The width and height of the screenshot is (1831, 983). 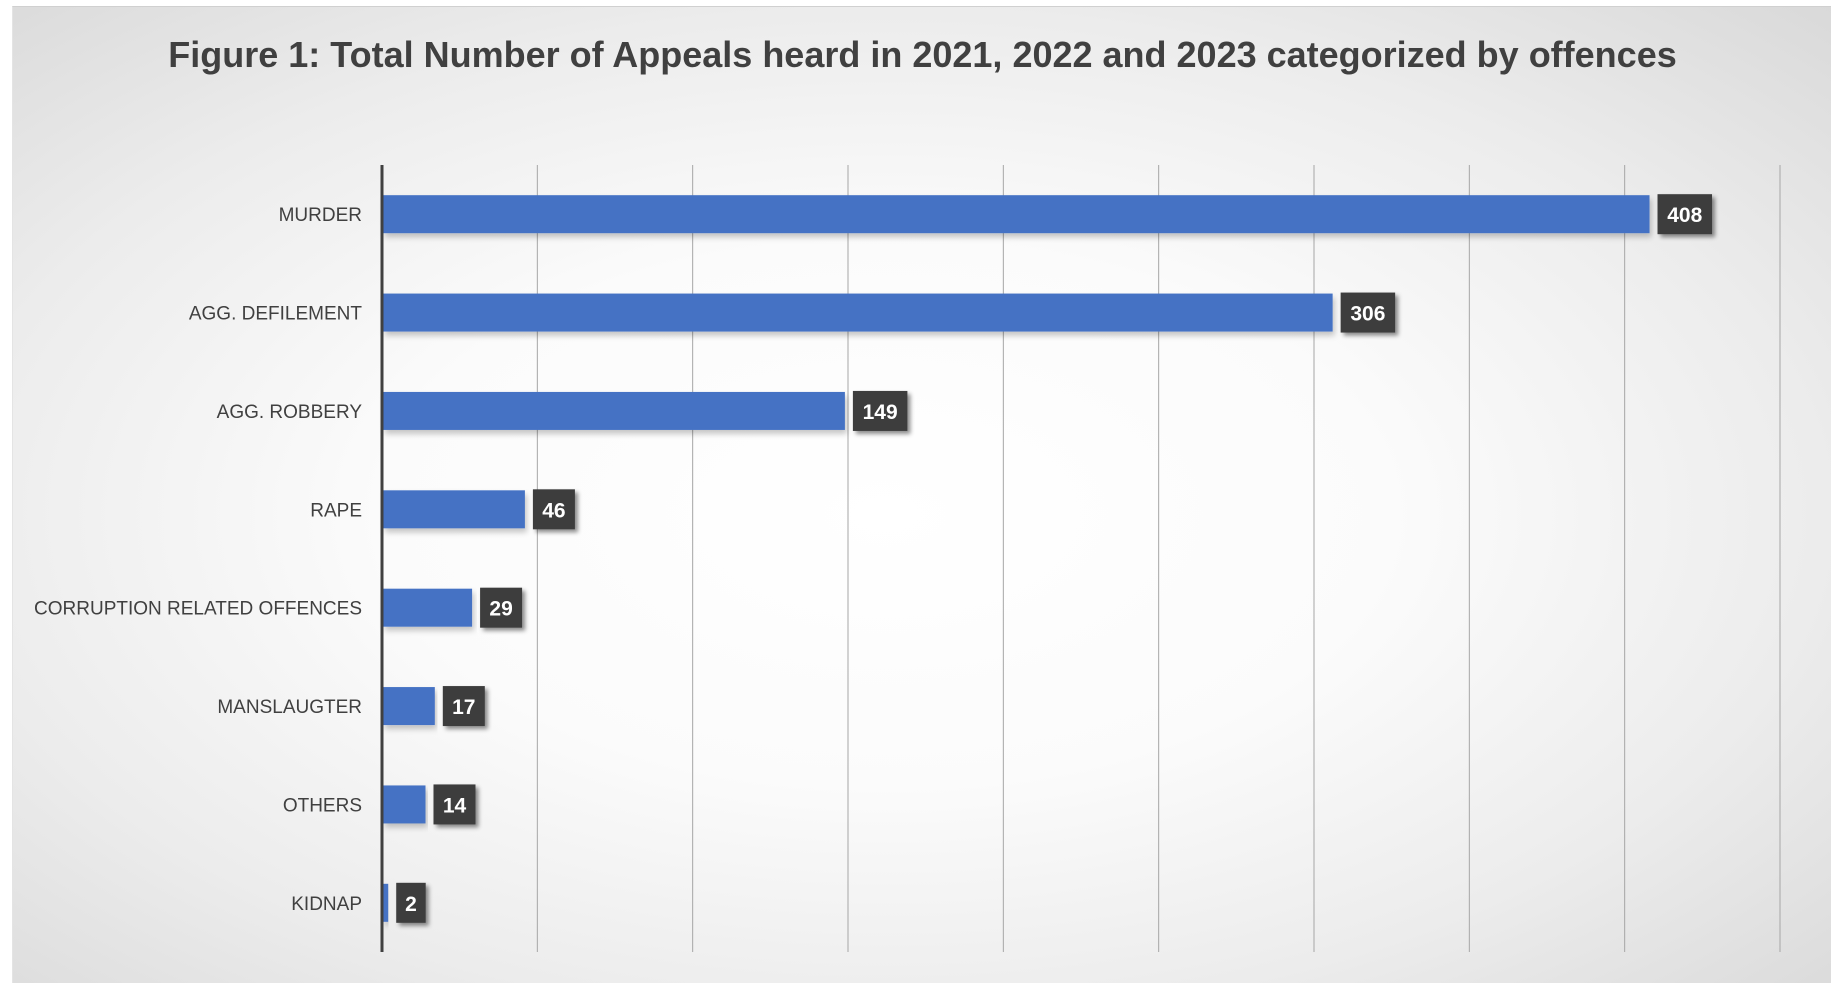 I want to click on category-label: AGG. ROBBERY, so click(x=290, y=412).